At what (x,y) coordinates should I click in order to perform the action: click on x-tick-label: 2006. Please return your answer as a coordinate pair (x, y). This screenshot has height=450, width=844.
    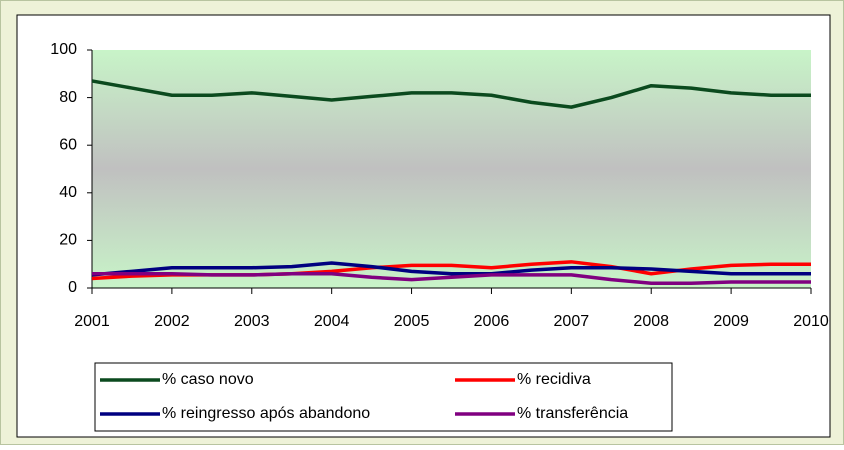
    Looking at the image, I should click on (492, 321).